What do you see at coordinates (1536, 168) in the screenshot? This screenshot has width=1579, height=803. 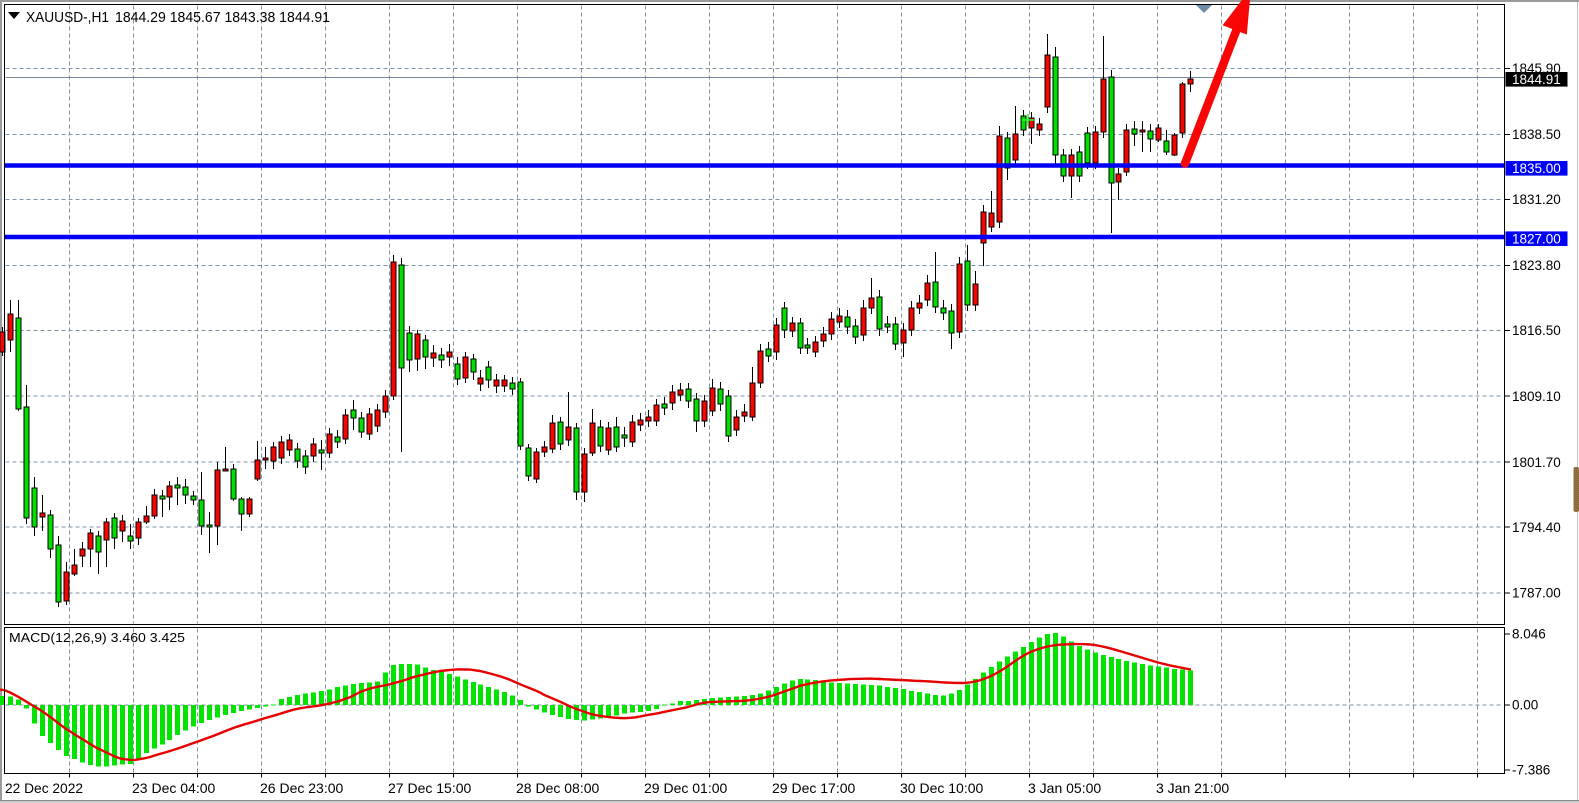 I see `svg-text: 1835.00` at bounding box center [1536, 168].